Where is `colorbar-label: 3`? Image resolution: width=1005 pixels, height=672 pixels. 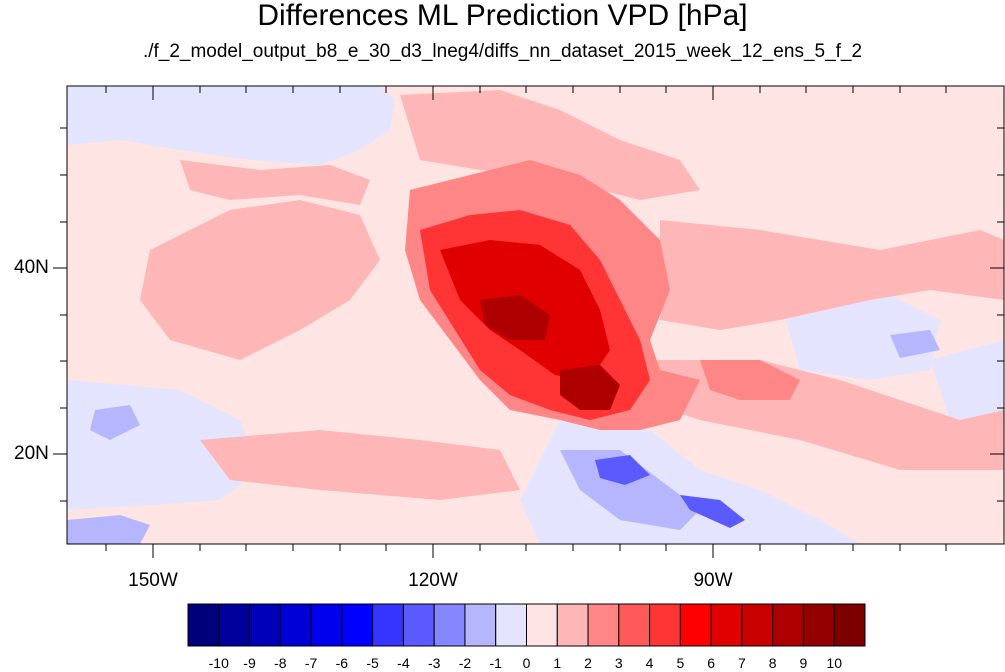 colorbar-label: 3 is located at coordinates (618, 663).